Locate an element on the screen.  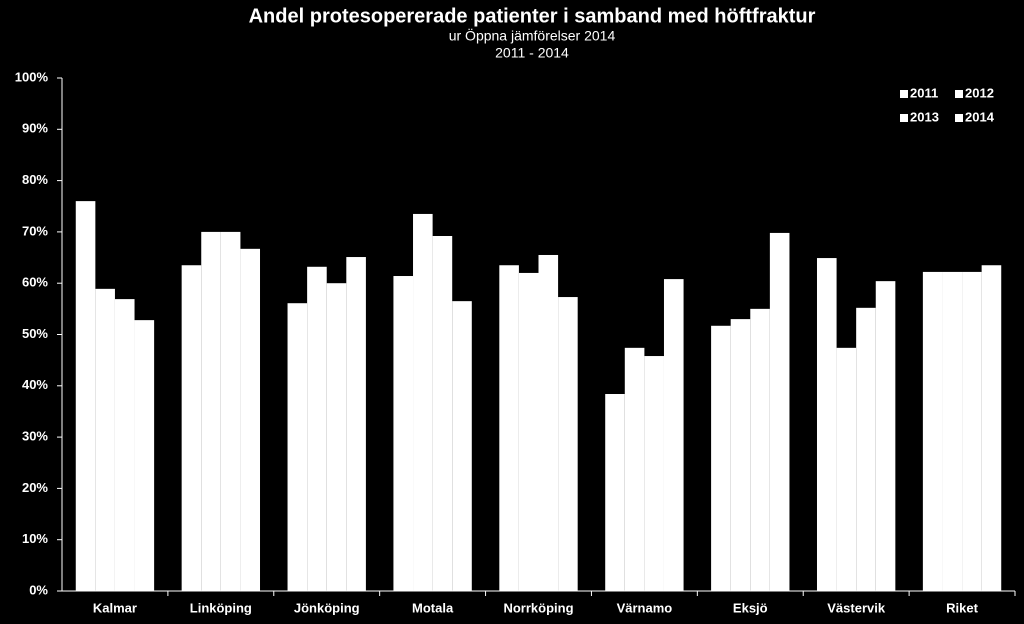
x-tick-label: Jönköping is located at coordinates (327, 607).